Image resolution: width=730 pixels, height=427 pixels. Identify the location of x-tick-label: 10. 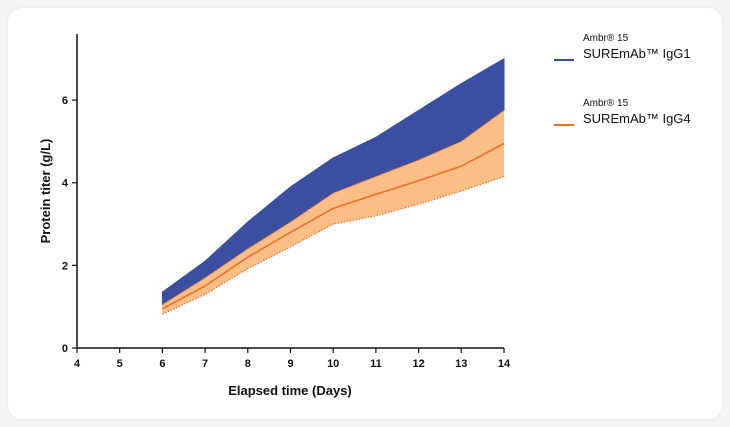
(333, 364).